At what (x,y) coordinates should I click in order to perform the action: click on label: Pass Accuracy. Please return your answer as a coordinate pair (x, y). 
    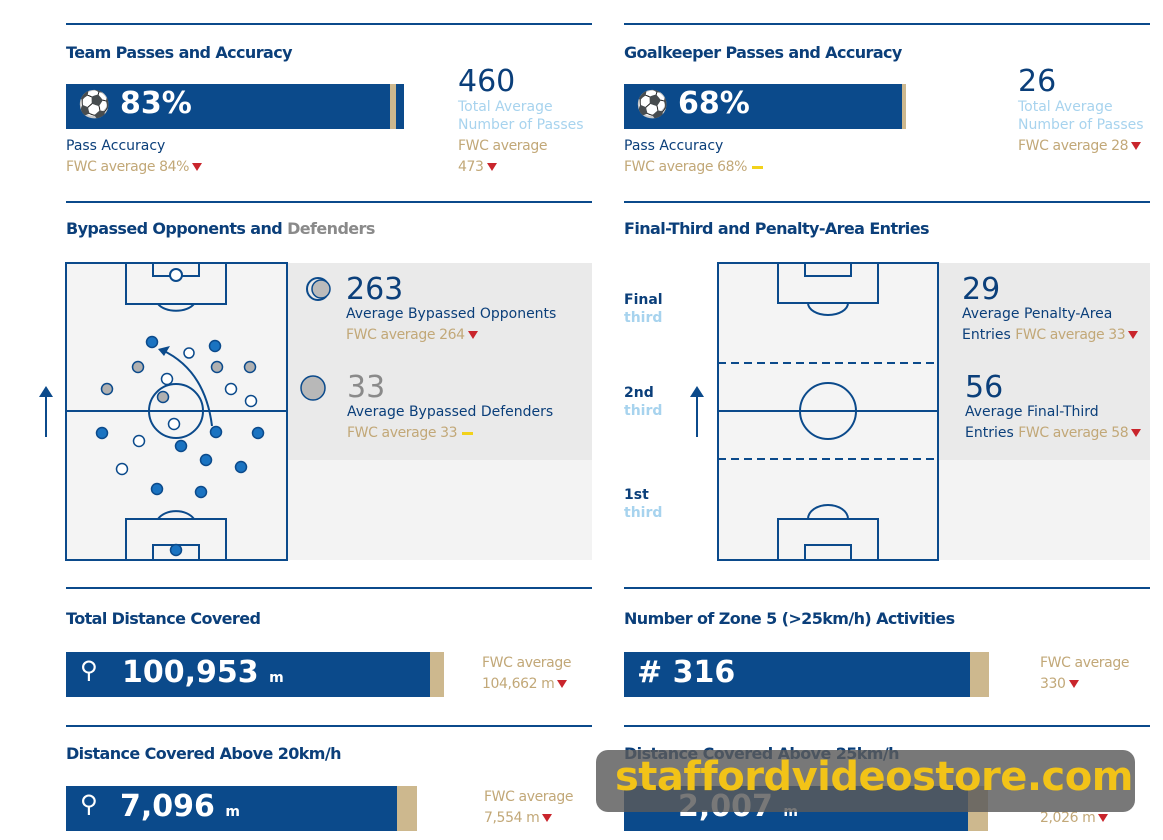
    Looking at the image, I should click on (116, 146).